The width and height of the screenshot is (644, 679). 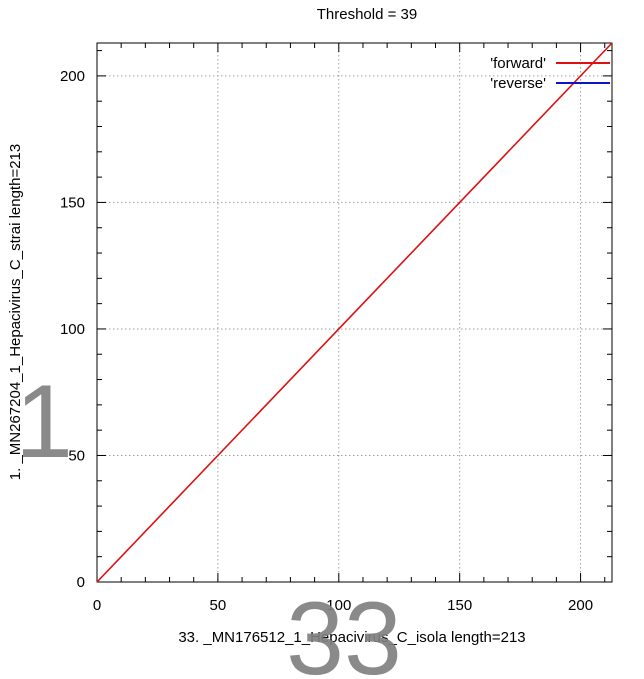 What do you see at coordinates (44, 422) in the screenshot?
I see `left-watermark-number: 1` at bounding box center [44, 422].